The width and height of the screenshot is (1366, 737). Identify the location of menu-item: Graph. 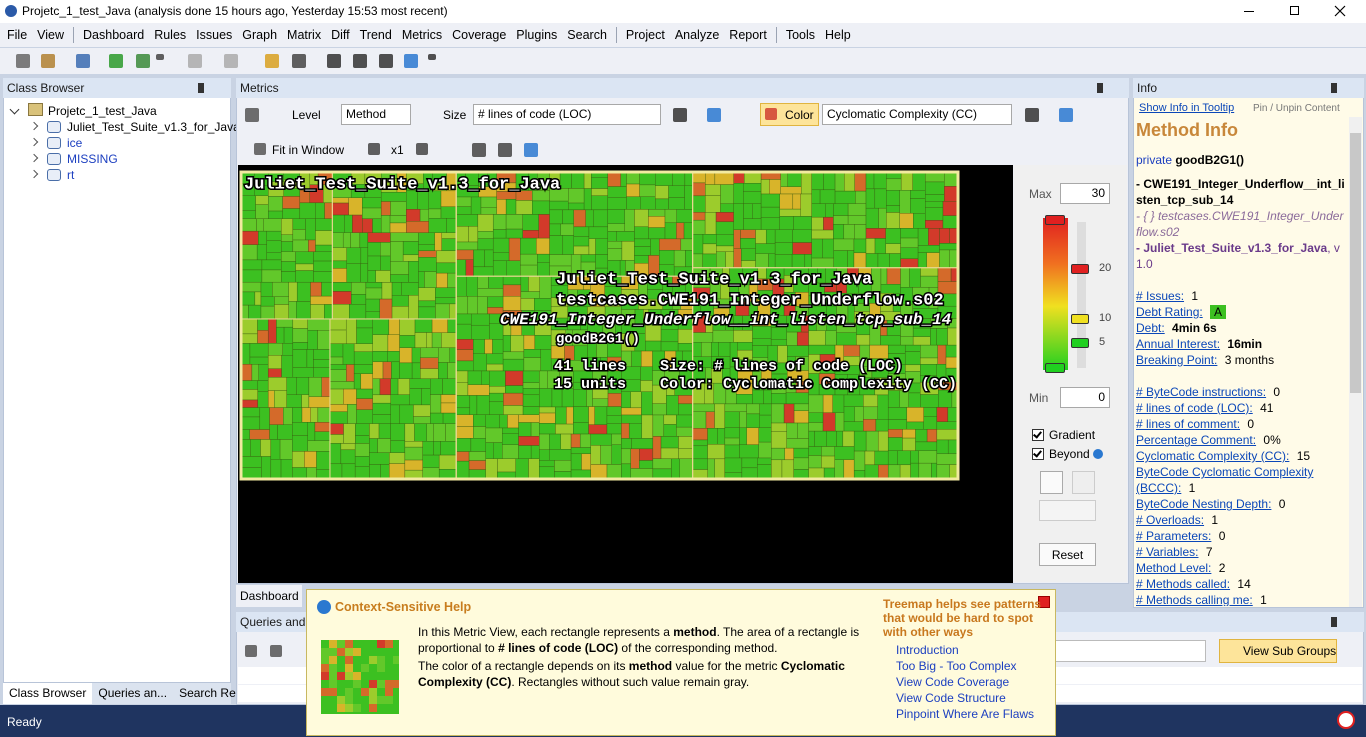
(260, 35).